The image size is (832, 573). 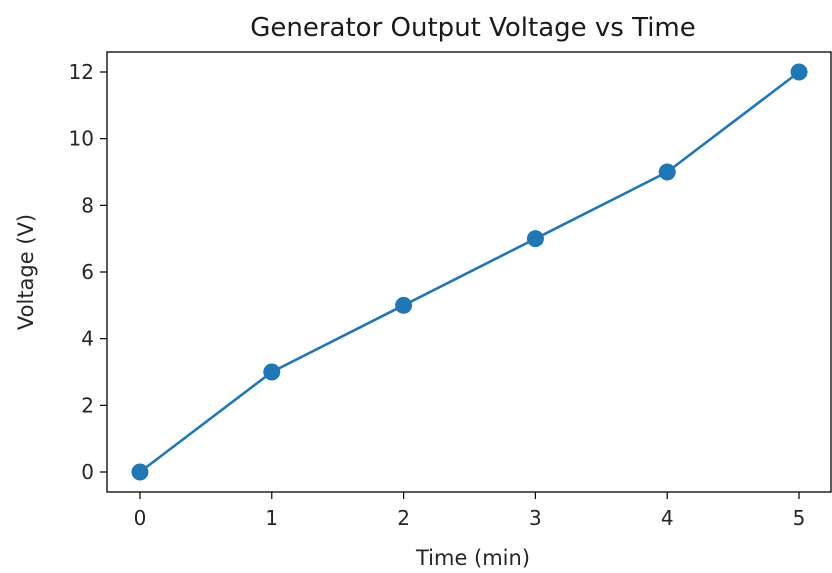 I want to click on chart-title: Generator Output Voltage vs Time, so click(x=473, y=28).